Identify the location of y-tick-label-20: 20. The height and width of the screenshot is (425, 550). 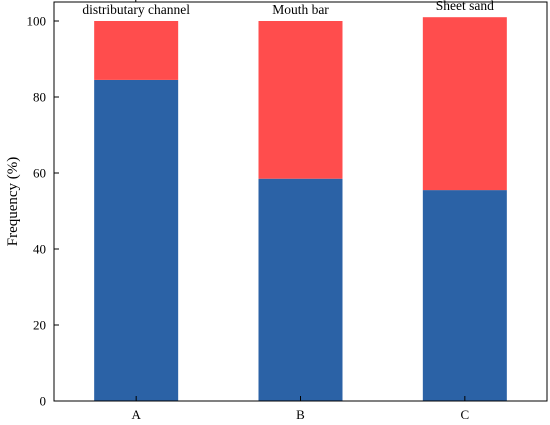
(39, 325).